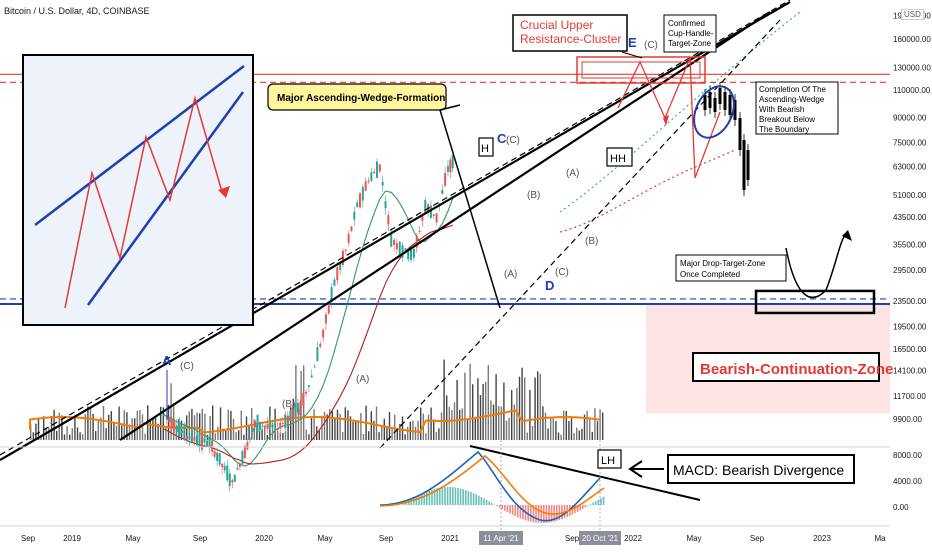 This screenshot has width=932, height=555. What do you see at coordinates (533, 195) in the screenshot?
I see `wave-label-pb-2: (B)` at bounding box center [533, 195].